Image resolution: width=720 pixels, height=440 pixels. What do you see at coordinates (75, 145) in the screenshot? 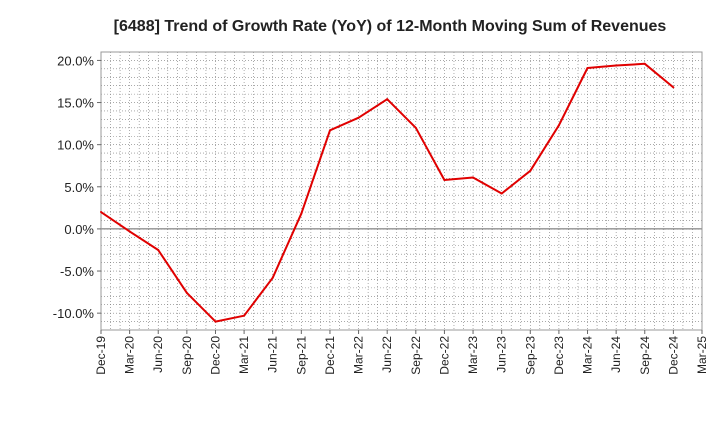
I see `y-tick-label: 10.0%` at bounding box center [75, 145].